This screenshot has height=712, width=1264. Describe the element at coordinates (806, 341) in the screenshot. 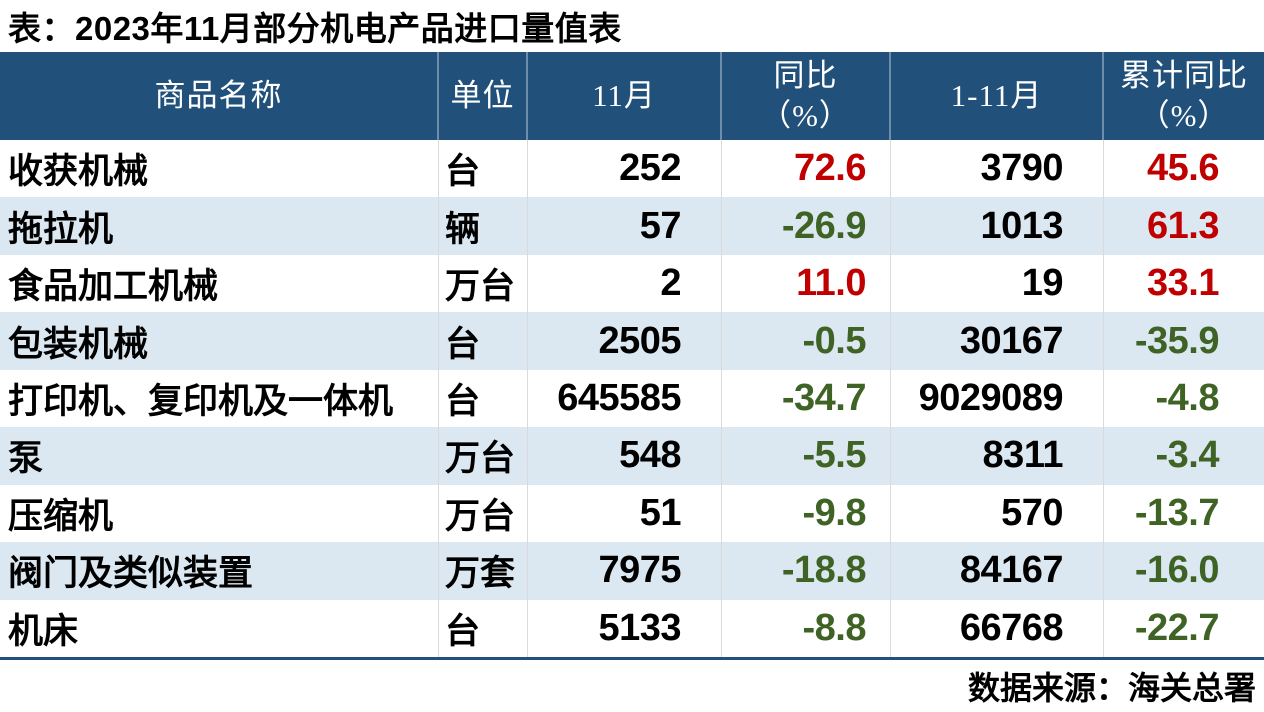

I see `cell-yoy-percent: -0.5` at that location.